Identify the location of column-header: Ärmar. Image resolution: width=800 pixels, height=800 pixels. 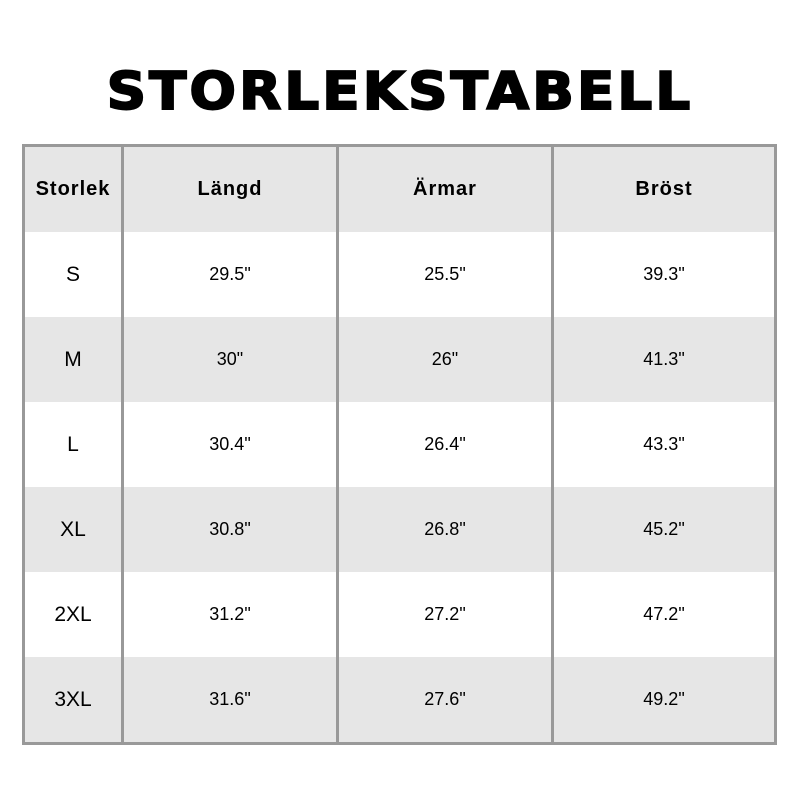
(444, 188).